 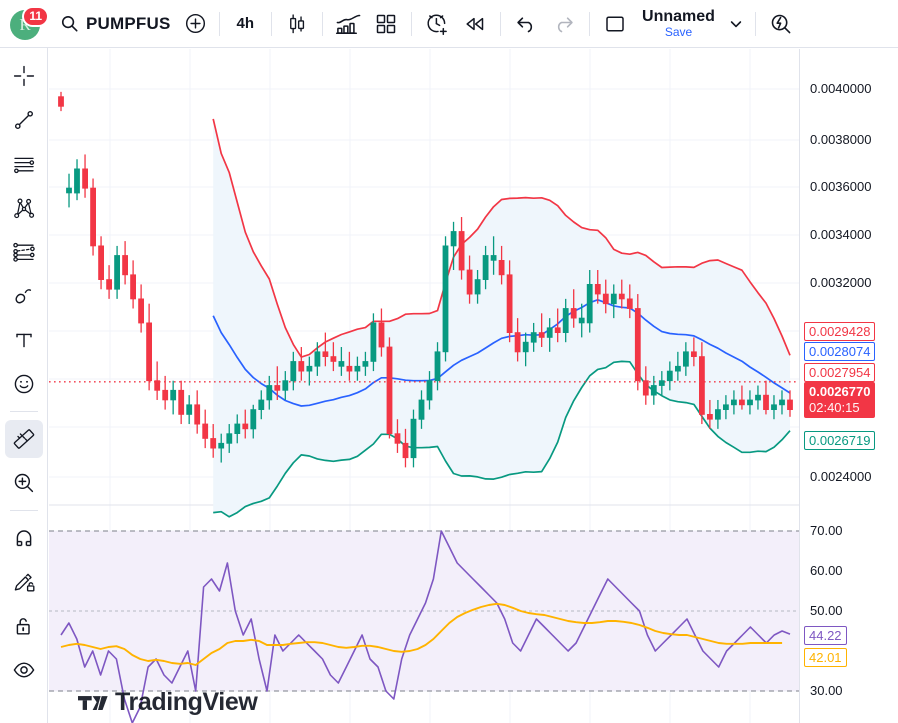 What do you see at coordinates (526, 24) in the screenshot?
I see `undo-icon` at bounding box center [526, 24].